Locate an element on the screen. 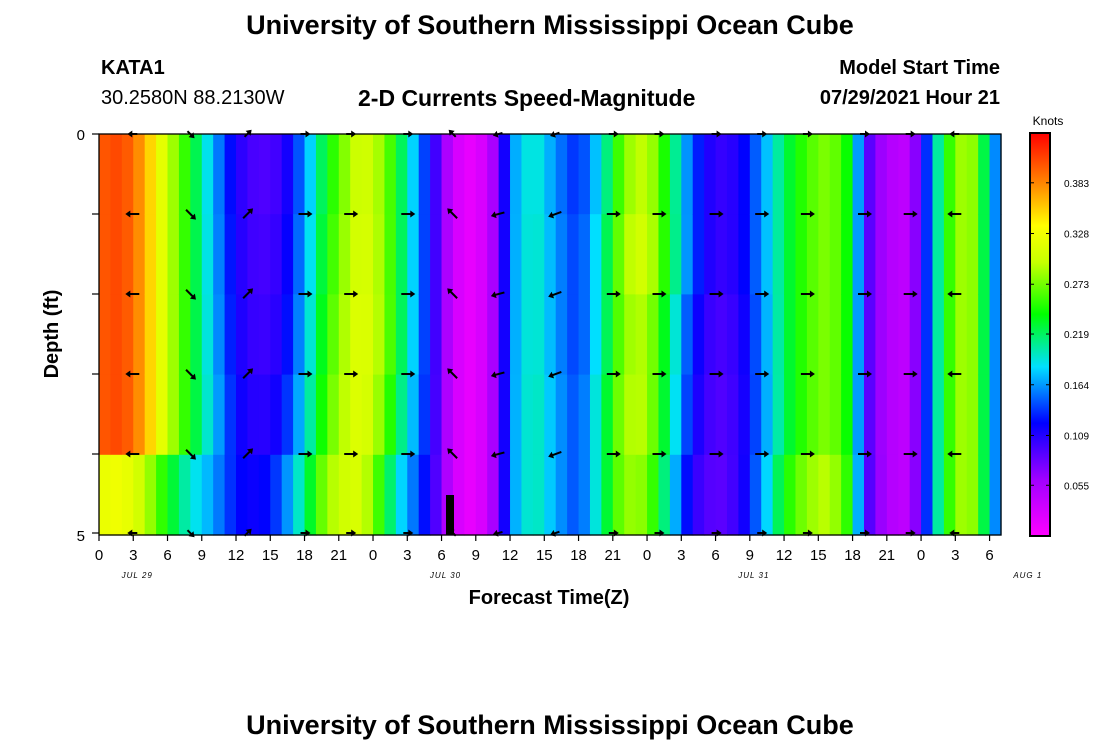 Image resolution: width=1100 pixels, height=750 pixels. station-id: KATA1 is located at coordinates (133, 68).